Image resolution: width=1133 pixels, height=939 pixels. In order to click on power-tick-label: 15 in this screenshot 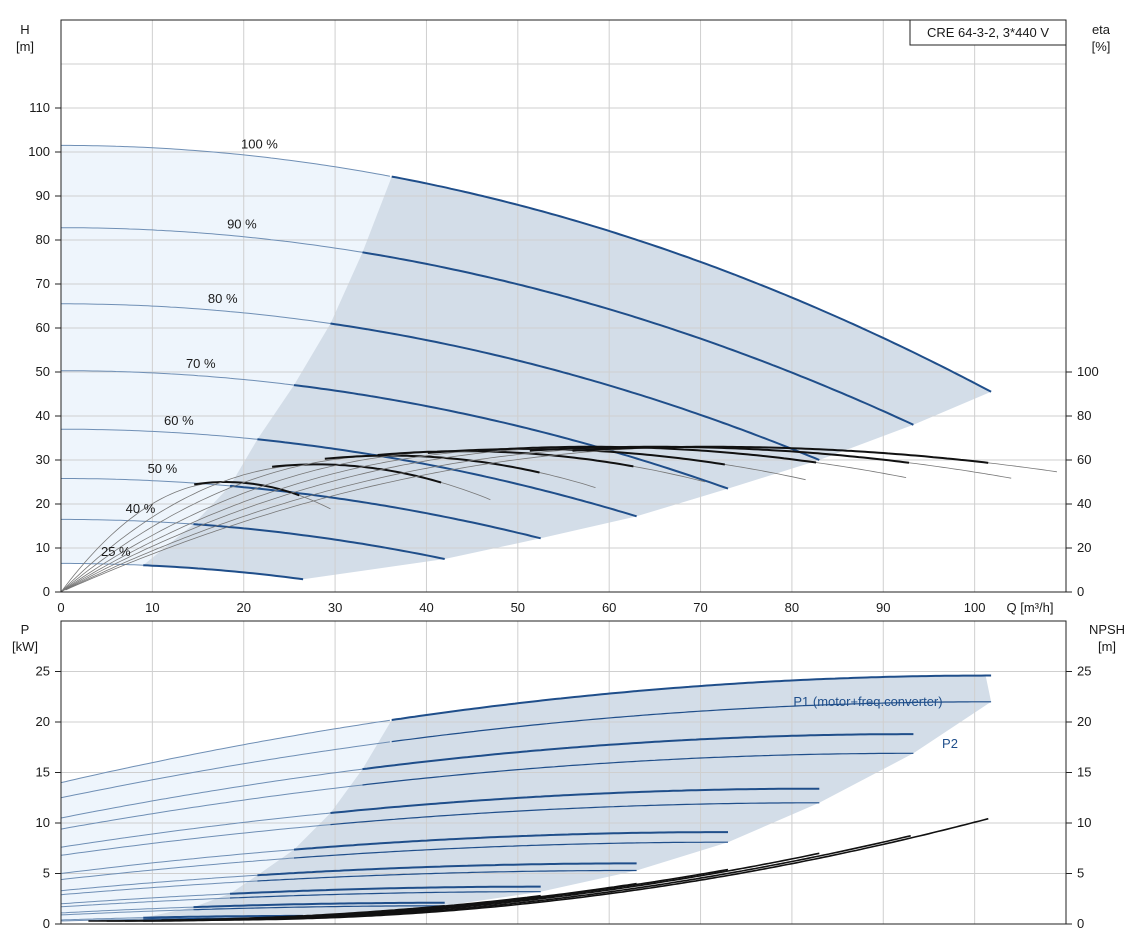, I will do `click(43, 772)`.